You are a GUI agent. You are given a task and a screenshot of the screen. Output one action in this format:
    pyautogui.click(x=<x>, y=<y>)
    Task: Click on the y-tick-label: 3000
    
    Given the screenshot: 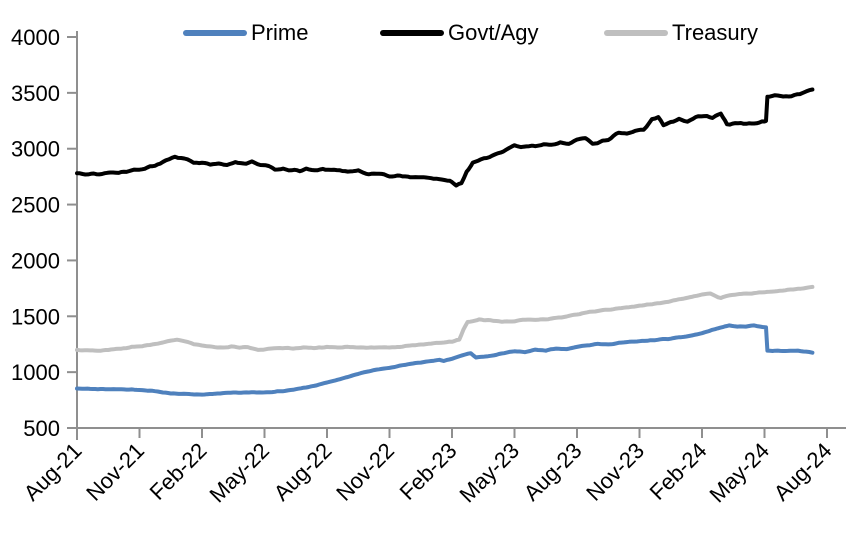 What is the action you would take?
    pyautogui.click(x=35, y=149)
    